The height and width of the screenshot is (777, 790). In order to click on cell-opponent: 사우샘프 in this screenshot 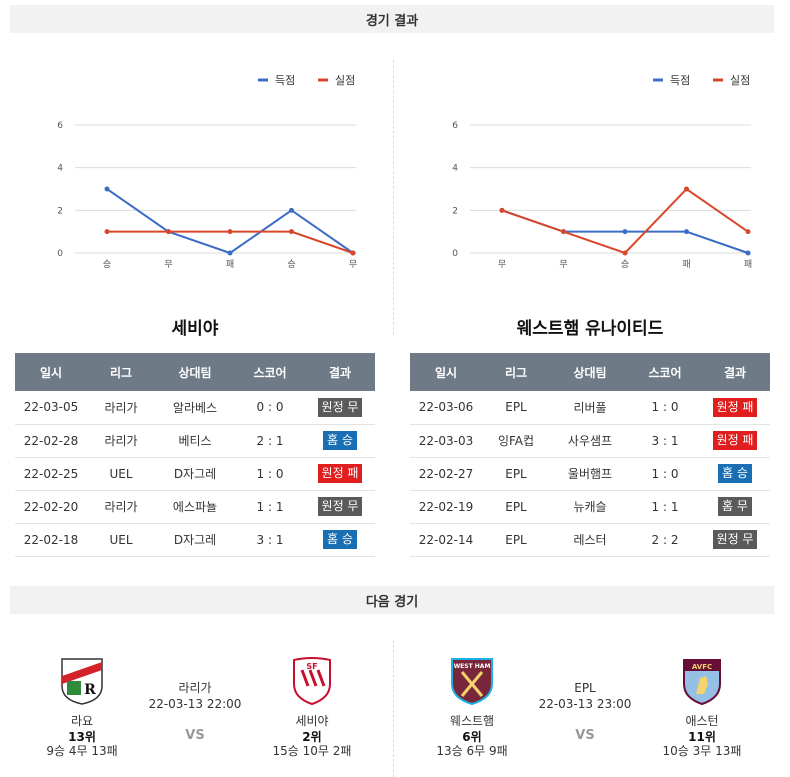, I will do `click(590, 441)`.